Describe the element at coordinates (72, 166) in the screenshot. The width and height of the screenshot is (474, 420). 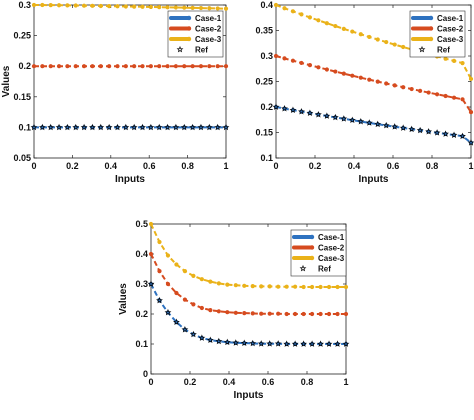
I see `x-tick-label: 0.2` at that location.